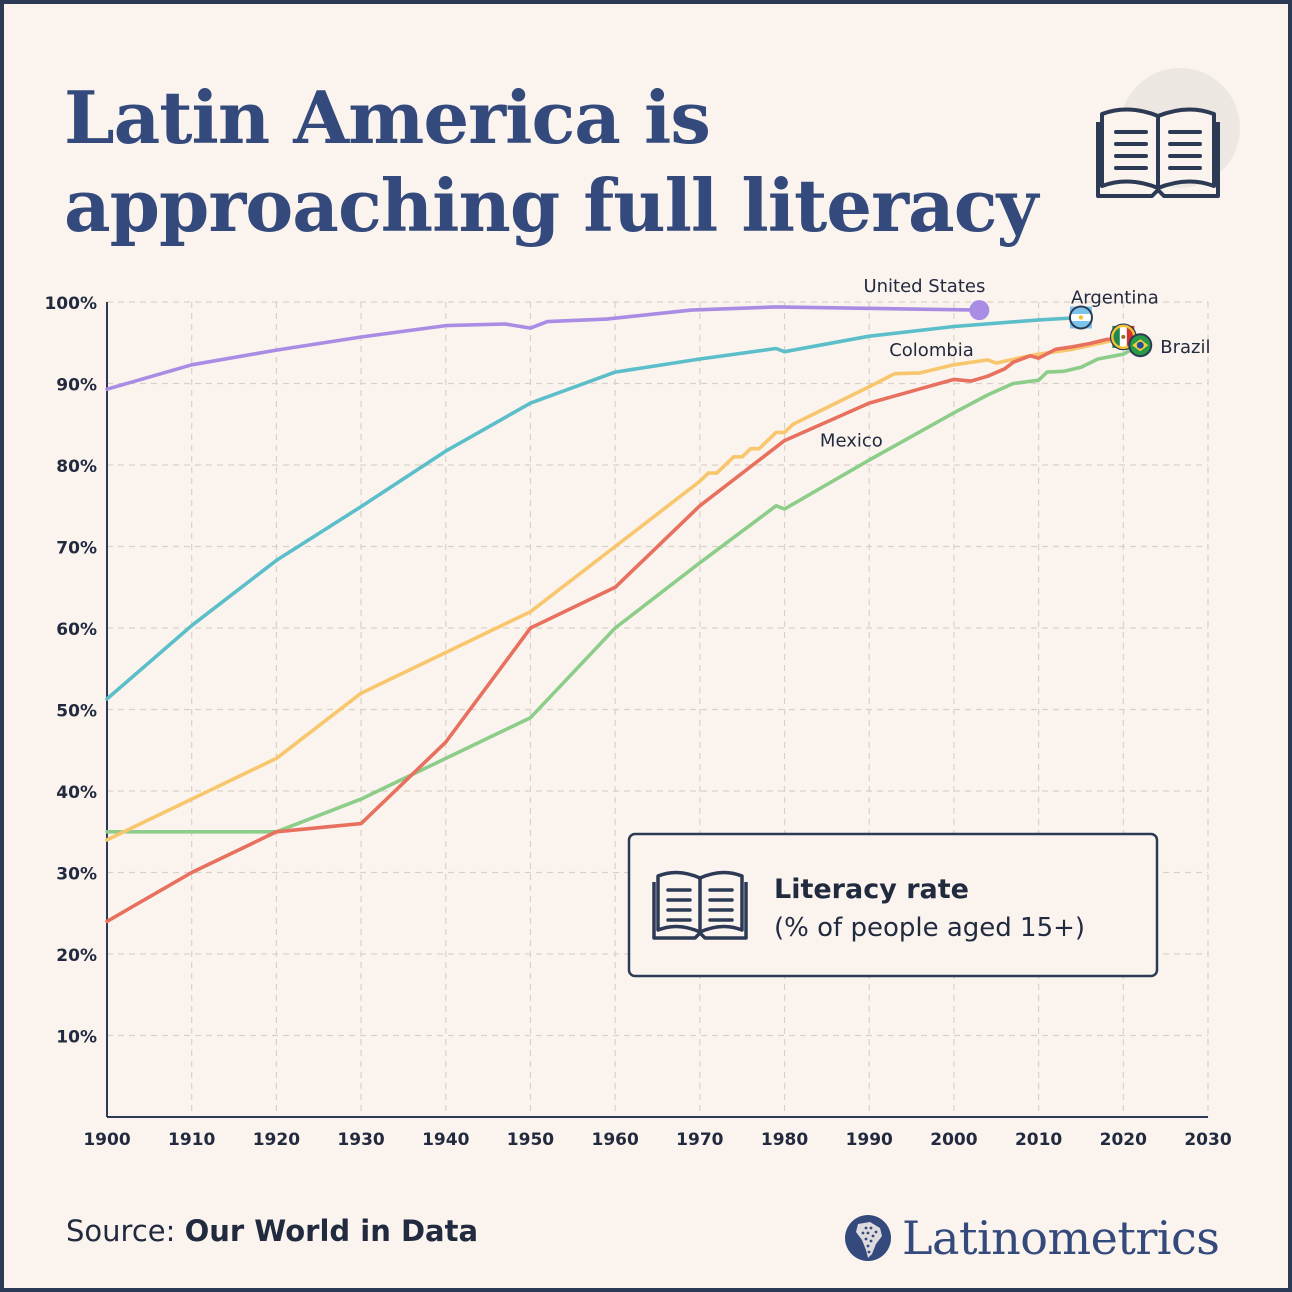 The width and height of the screenshot is (1292, 1292). I want to click on series-label-argentina: Argentina, so click(1115, 297).